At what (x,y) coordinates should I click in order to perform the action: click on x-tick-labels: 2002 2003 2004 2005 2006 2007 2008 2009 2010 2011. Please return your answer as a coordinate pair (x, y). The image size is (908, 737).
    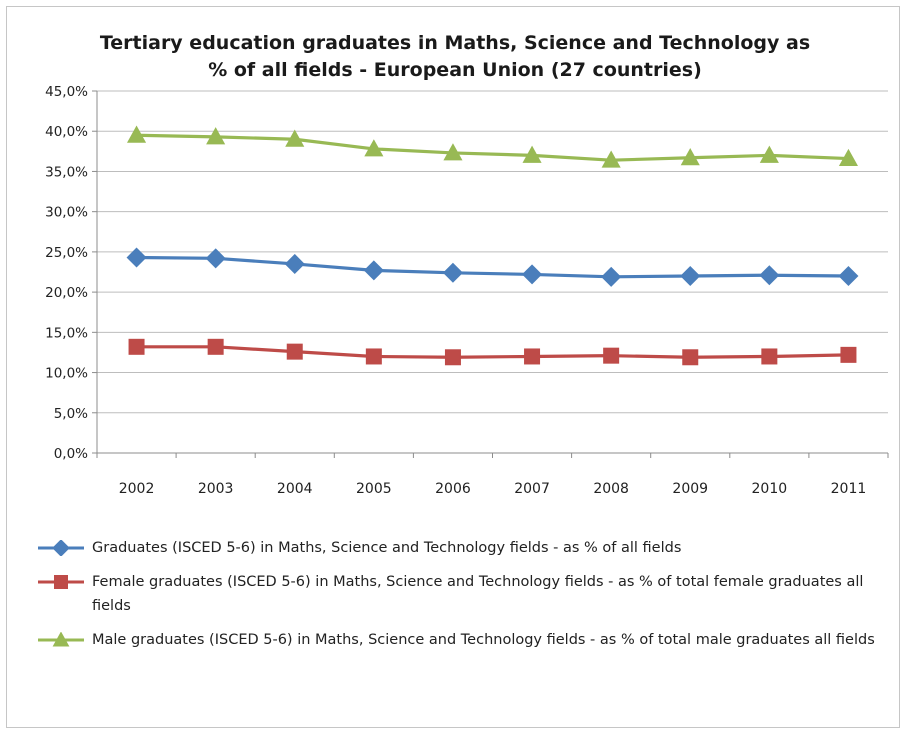
    Looking at the image, I should click on (493, 489).